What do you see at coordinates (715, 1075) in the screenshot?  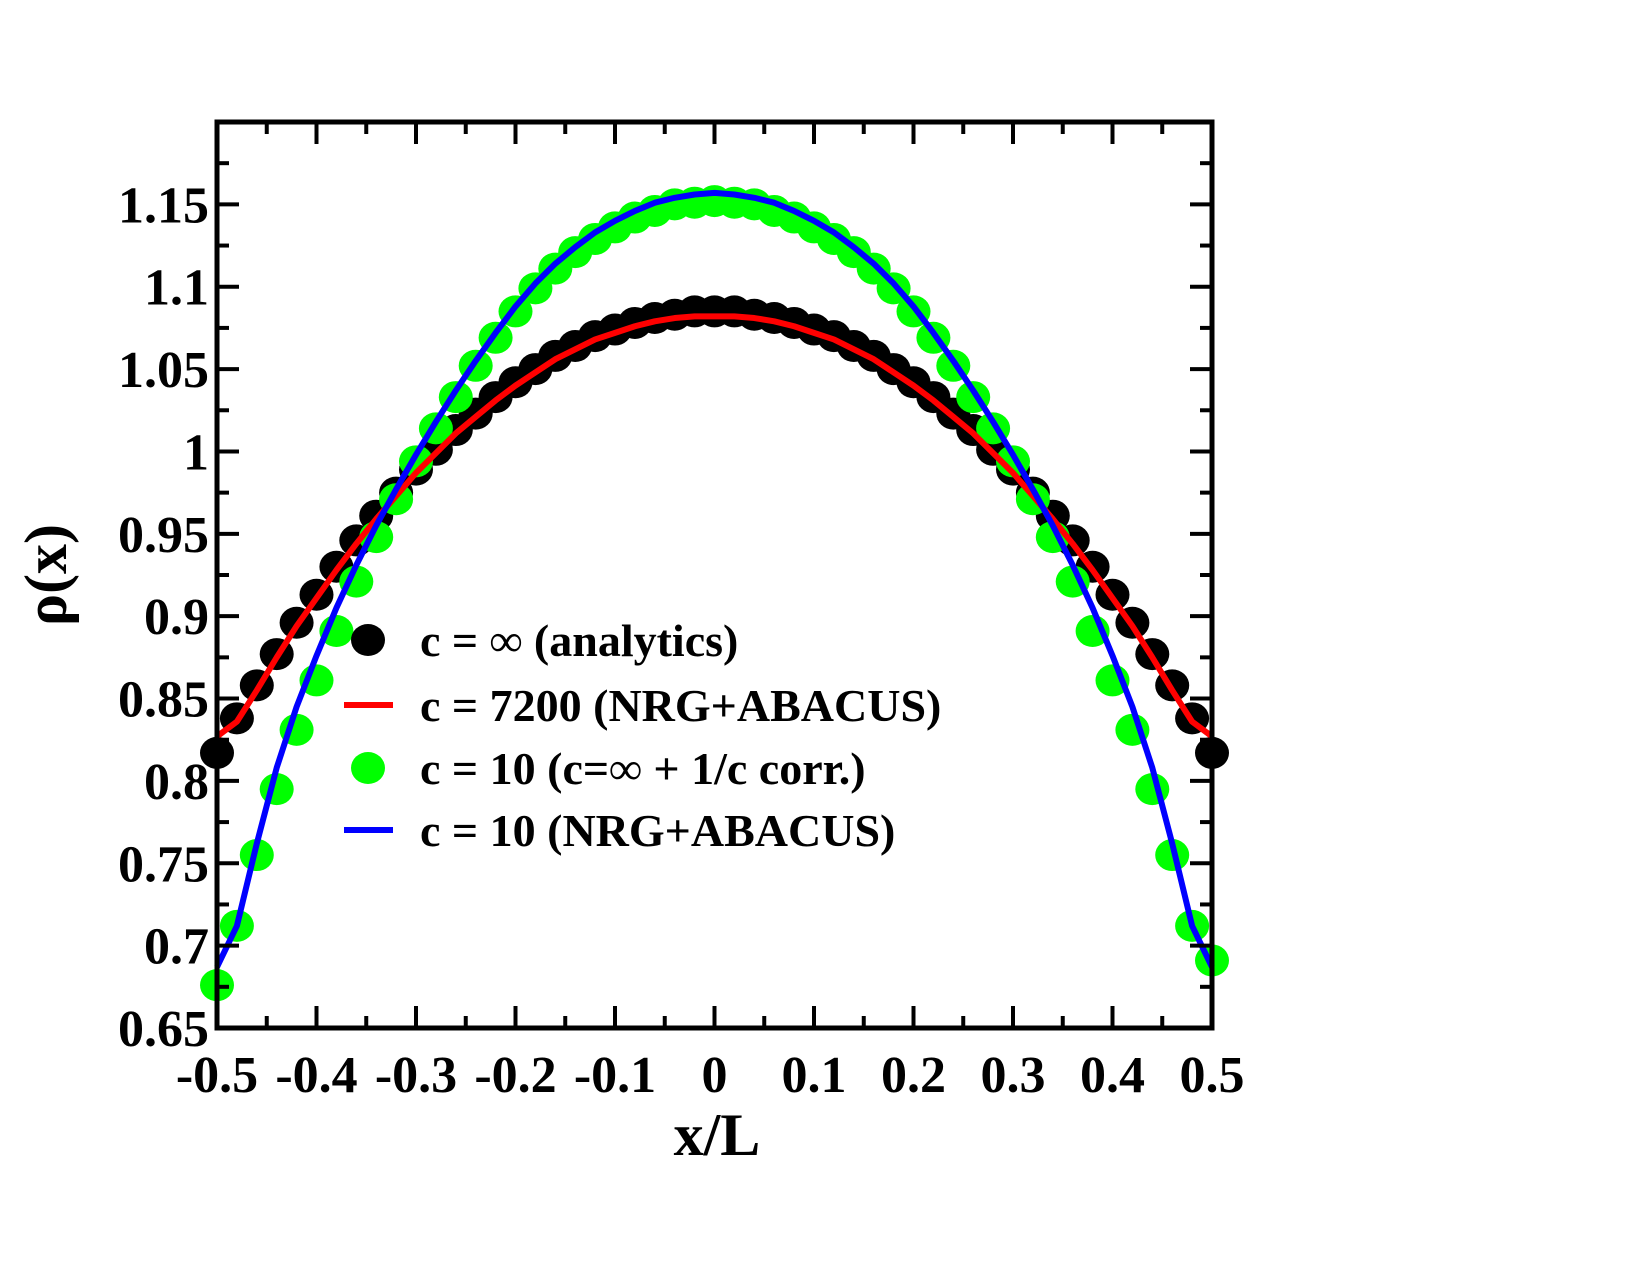 I see `x-tick-label: 0` at bounding box center [715, 1075].